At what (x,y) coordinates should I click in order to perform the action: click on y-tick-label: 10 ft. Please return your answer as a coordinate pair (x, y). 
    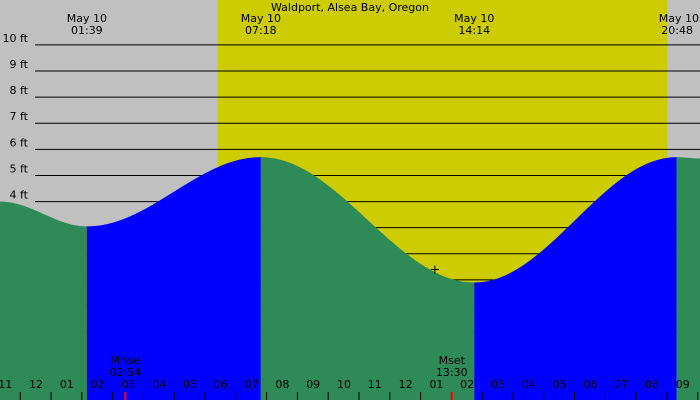
    Looking at the image, I should click on (16, 38).